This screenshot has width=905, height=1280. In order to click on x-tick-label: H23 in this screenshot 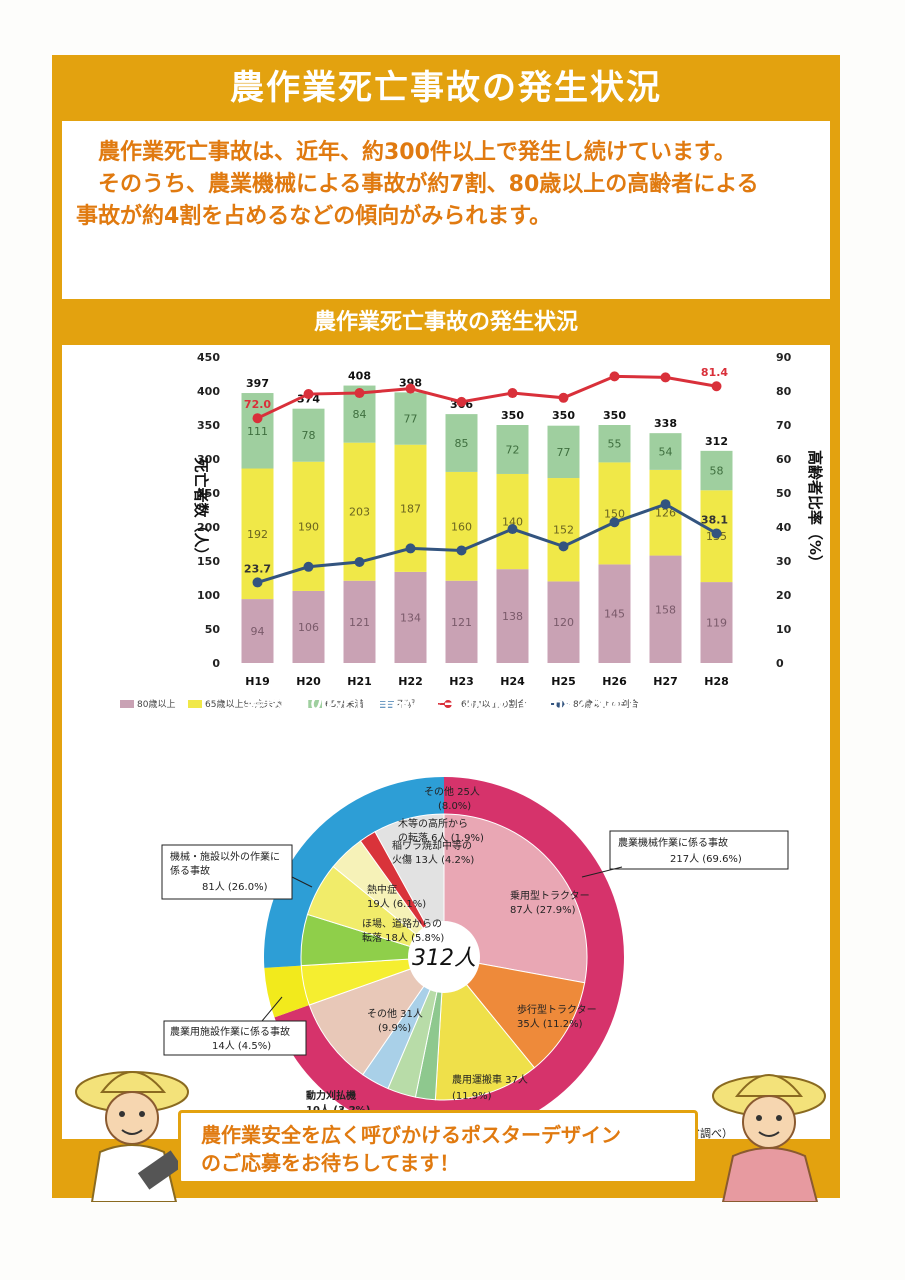, I will do `click(461, 681)`.